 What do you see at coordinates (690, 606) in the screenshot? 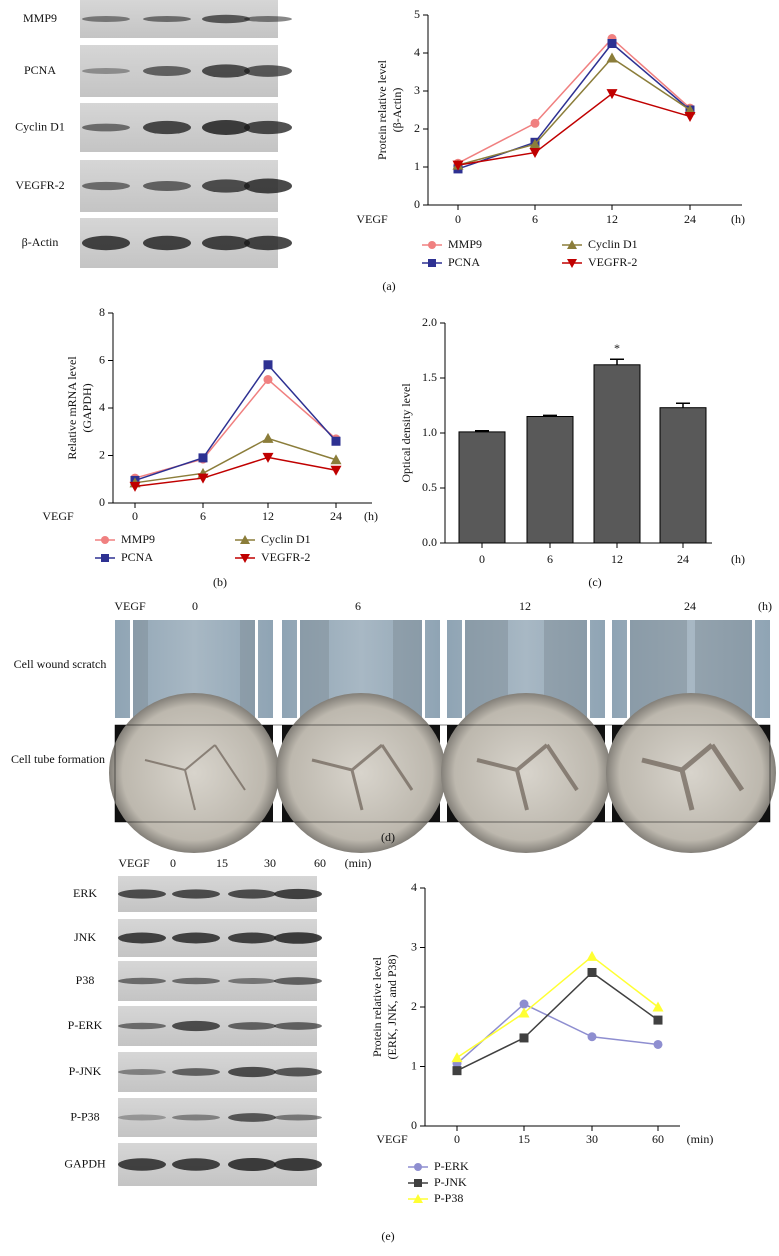
I see `label: 24` at bounding box center [690, 606].